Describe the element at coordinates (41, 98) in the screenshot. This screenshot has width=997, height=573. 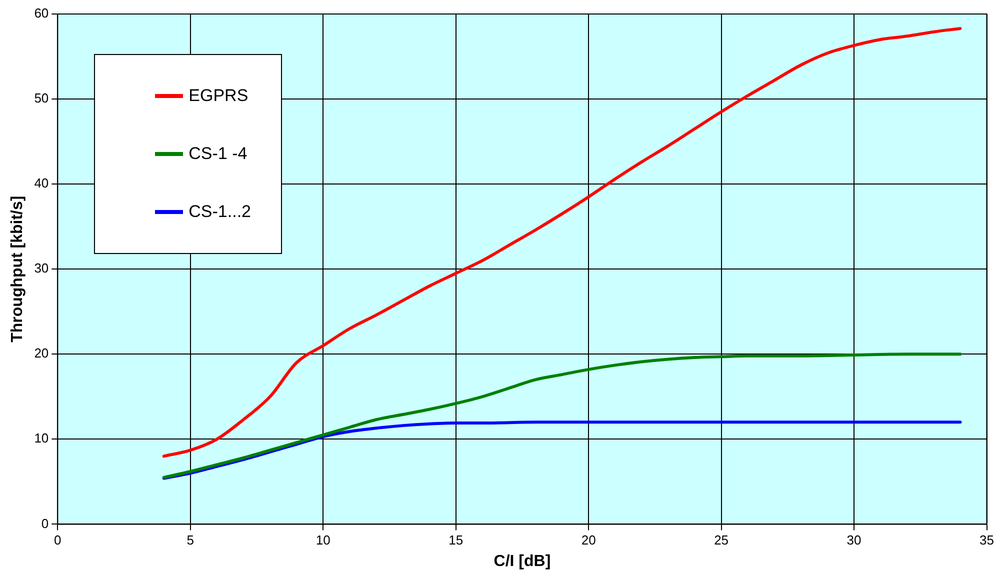
I see `y-tick-label: 50` at that location.